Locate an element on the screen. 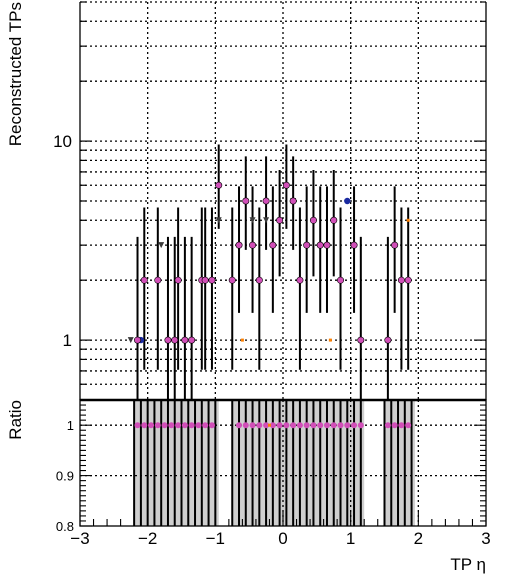 The height and width of the screenshot is (580, 509). lower-y-tick-label: 0.8 is located at coordinates (65, 526).